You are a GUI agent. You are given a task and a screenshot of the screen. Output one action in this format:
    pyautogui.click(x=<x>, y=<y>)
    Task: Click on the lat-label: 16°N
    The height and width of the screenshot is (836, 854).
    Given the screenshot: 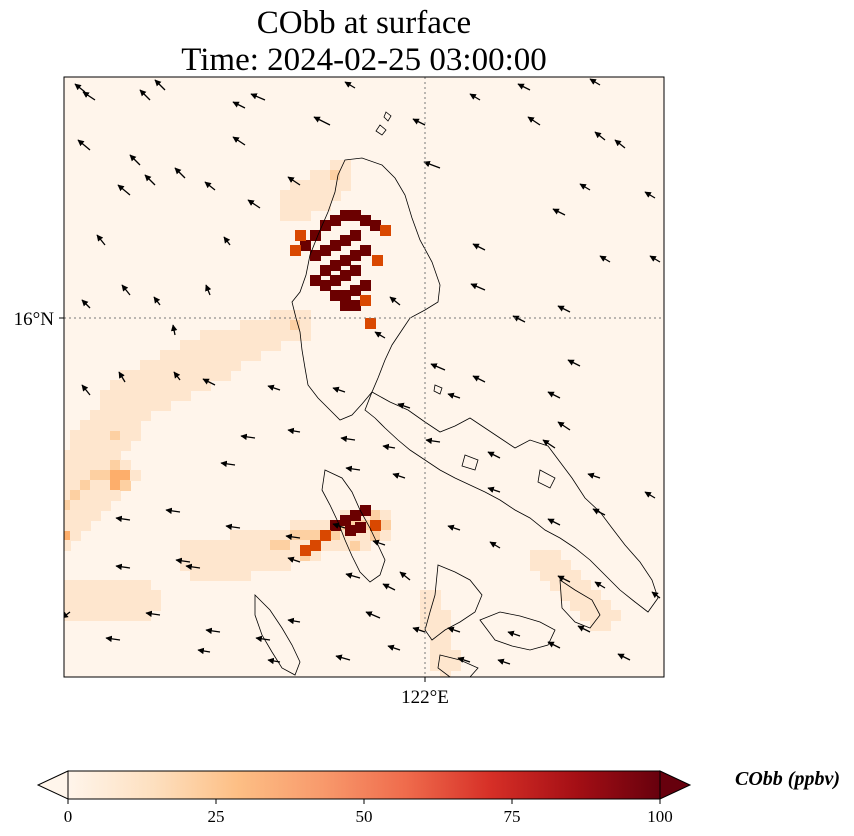 What is the action you would take?
    pyautogui.click(x=34, y=319)
    